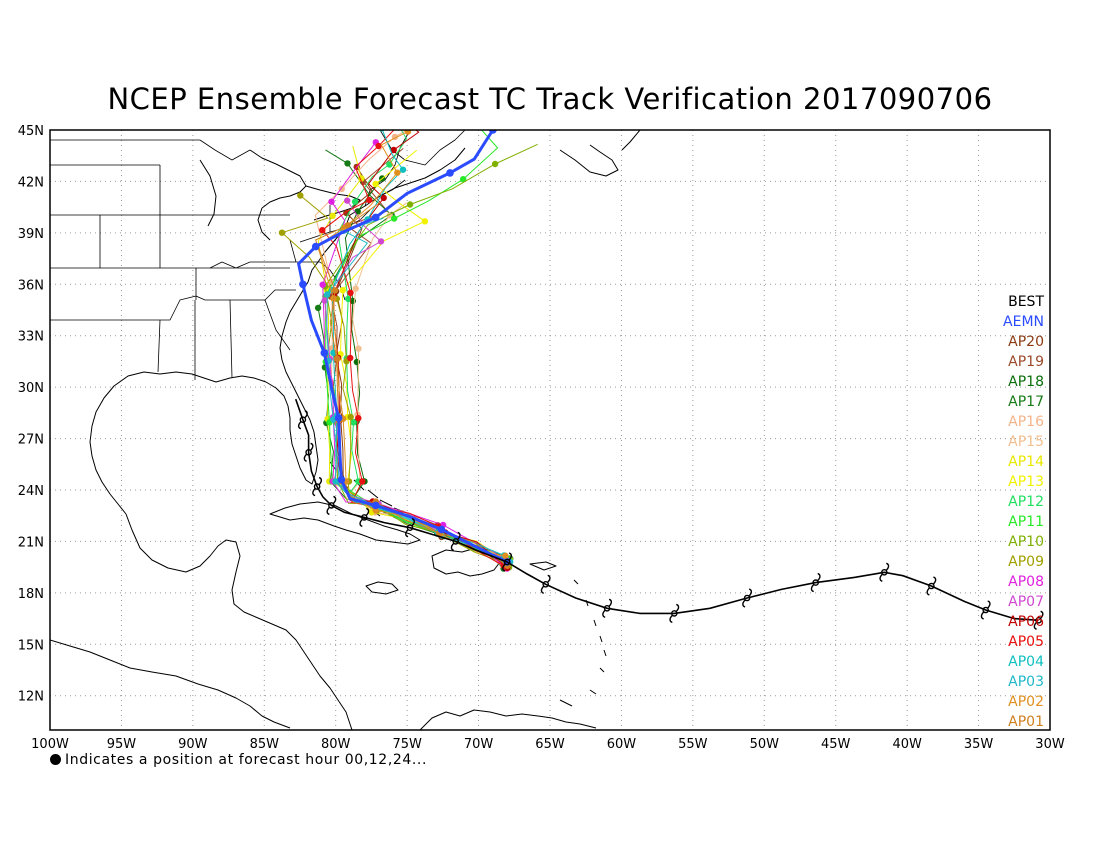 Image resolution: width=1100 pixels, height=850 pixels. I want to click on legend-entry: AP20, so click(1026, 342).